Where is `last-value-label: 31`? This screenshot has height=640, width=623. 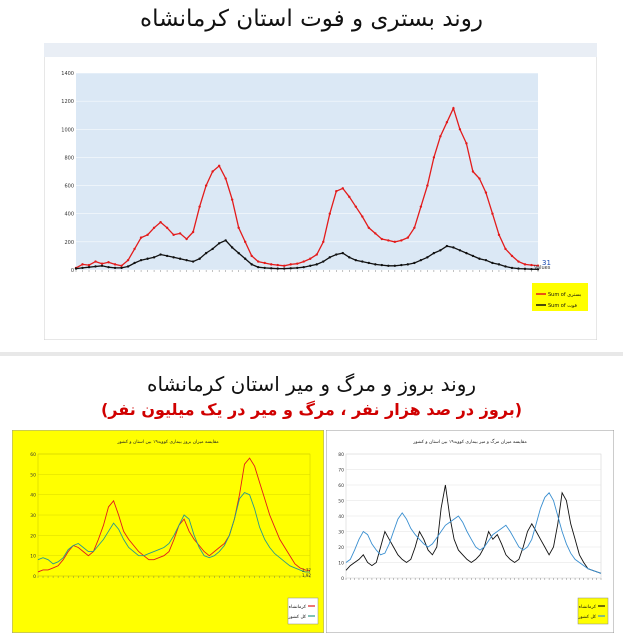 last-value-label: 31 is located at coordinates (546, 263).